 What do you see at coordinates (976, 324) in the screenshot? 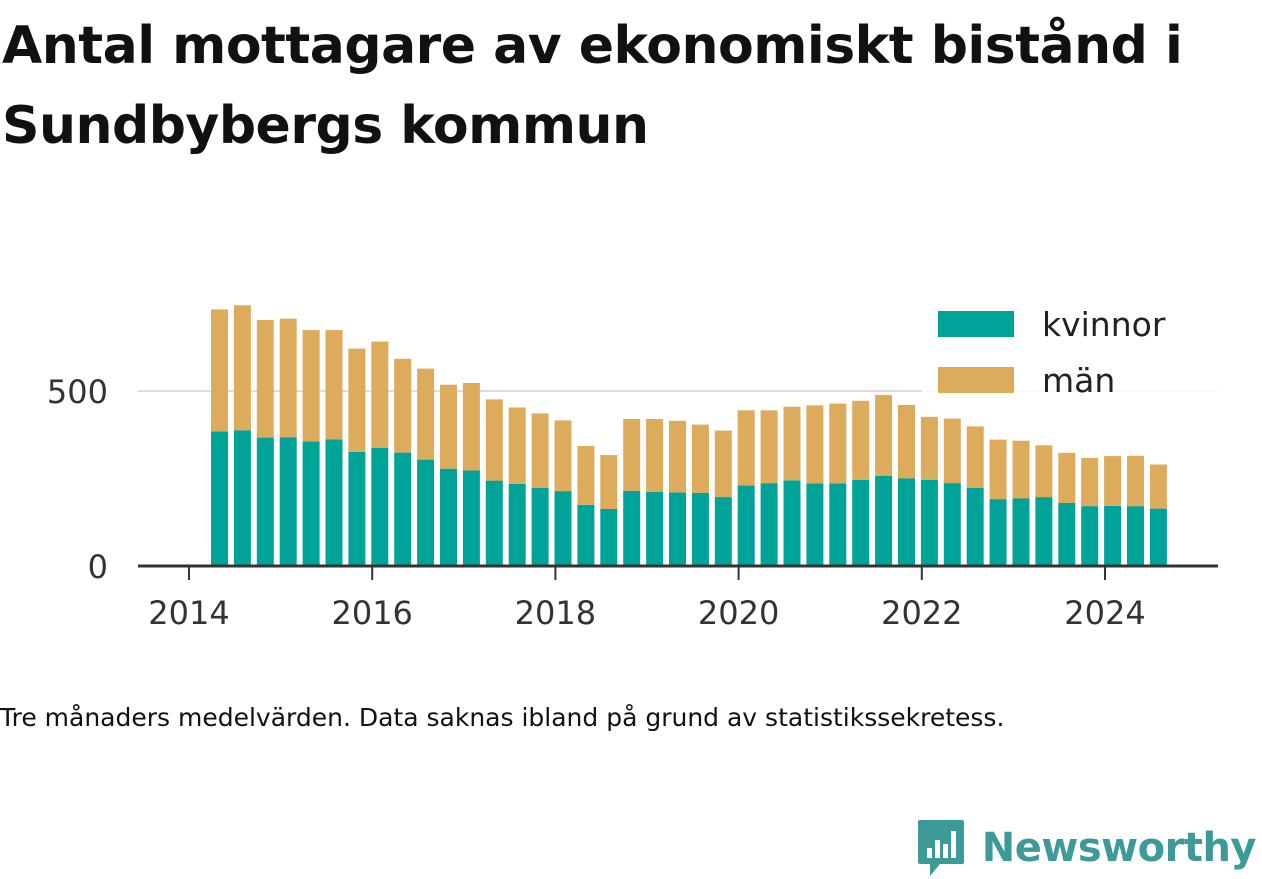
I see `legend-swatch-kvinnor` at bounding box center [976, 324].